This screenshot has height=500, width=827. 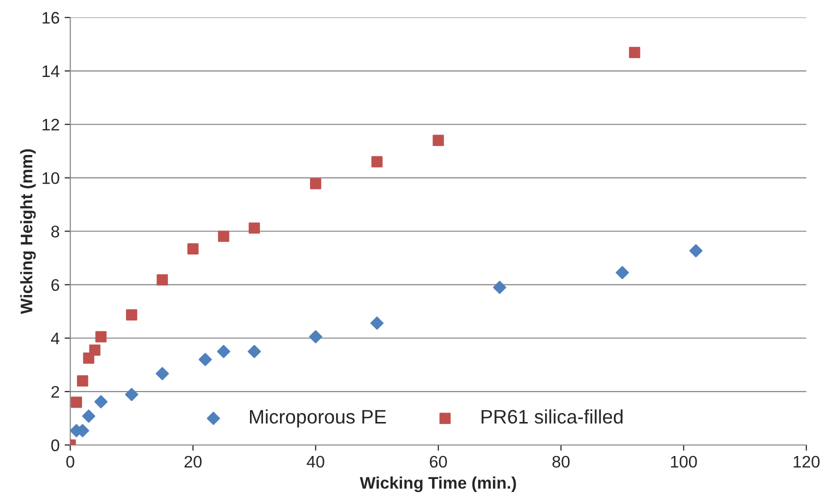 What do you see at coordinates (552, 416) in the screenshot?
I see `legend-label: PR61 silica-filled` at bounding box center [552, 416].